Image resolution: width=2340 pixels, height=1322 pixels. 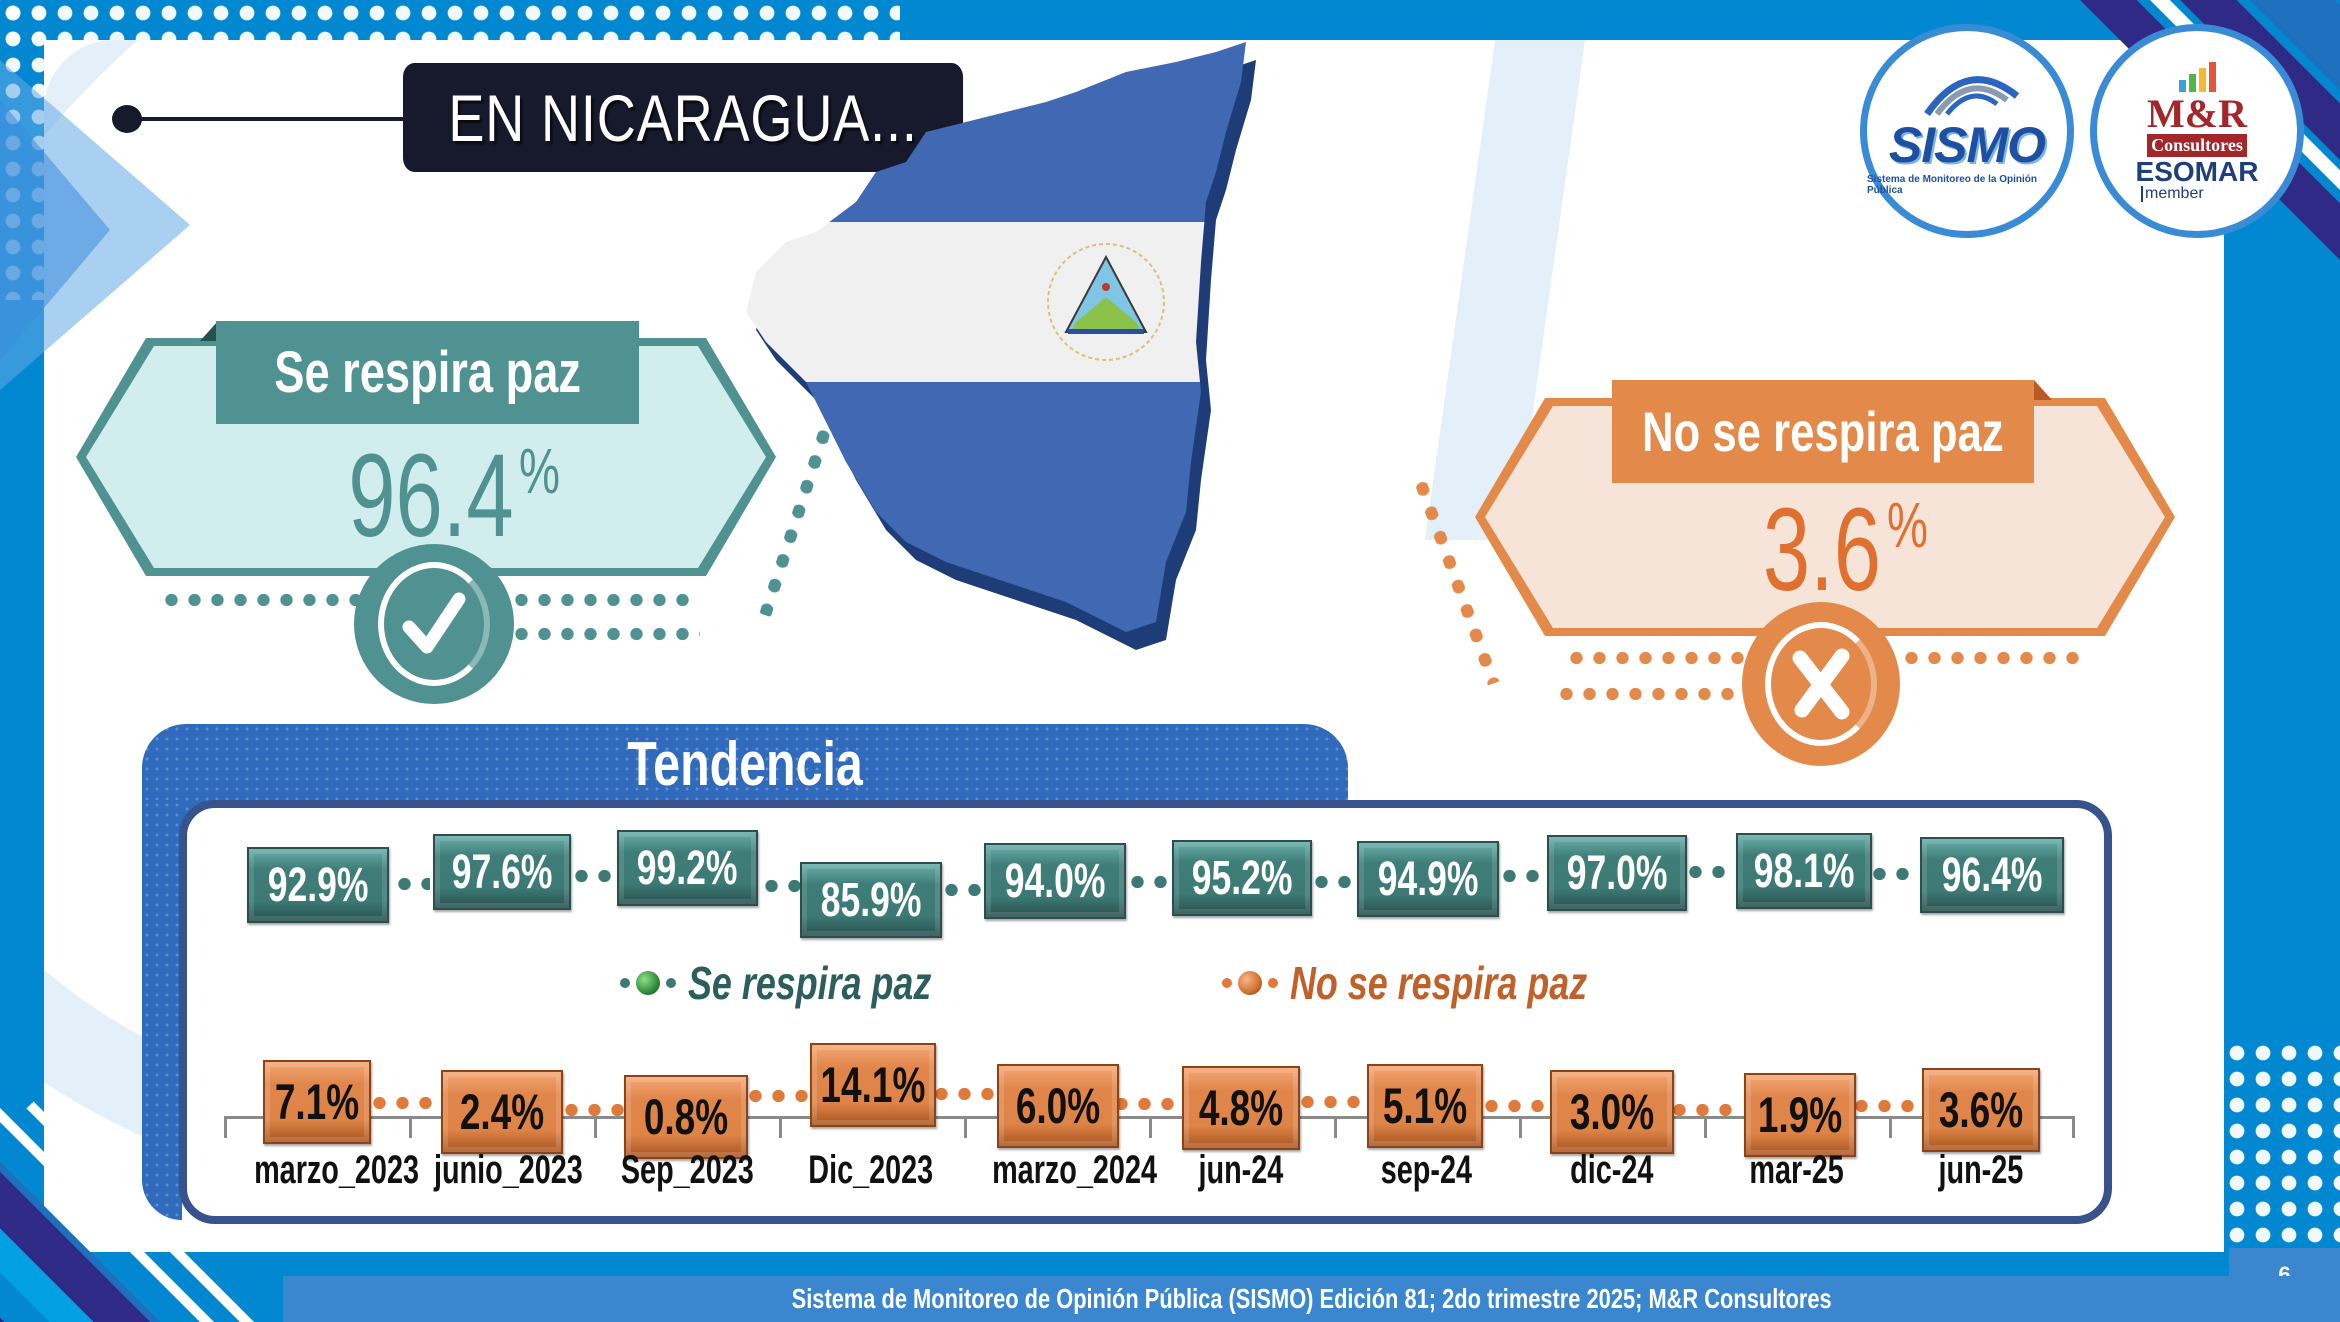 I want to click on peace-data-label: 98.1%, so click(x=1804, y=871).